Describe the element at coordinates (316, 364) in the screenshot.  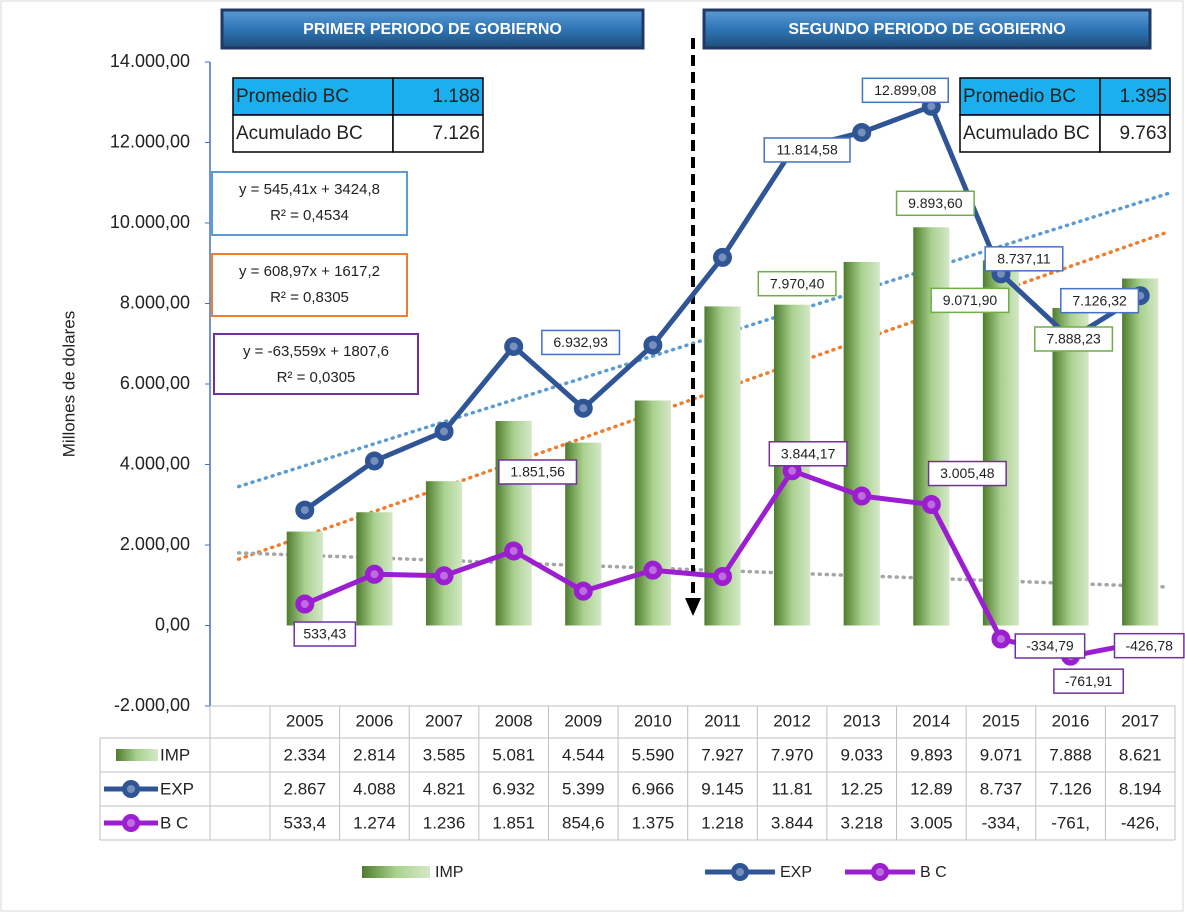
I see `equation-box` at that location.